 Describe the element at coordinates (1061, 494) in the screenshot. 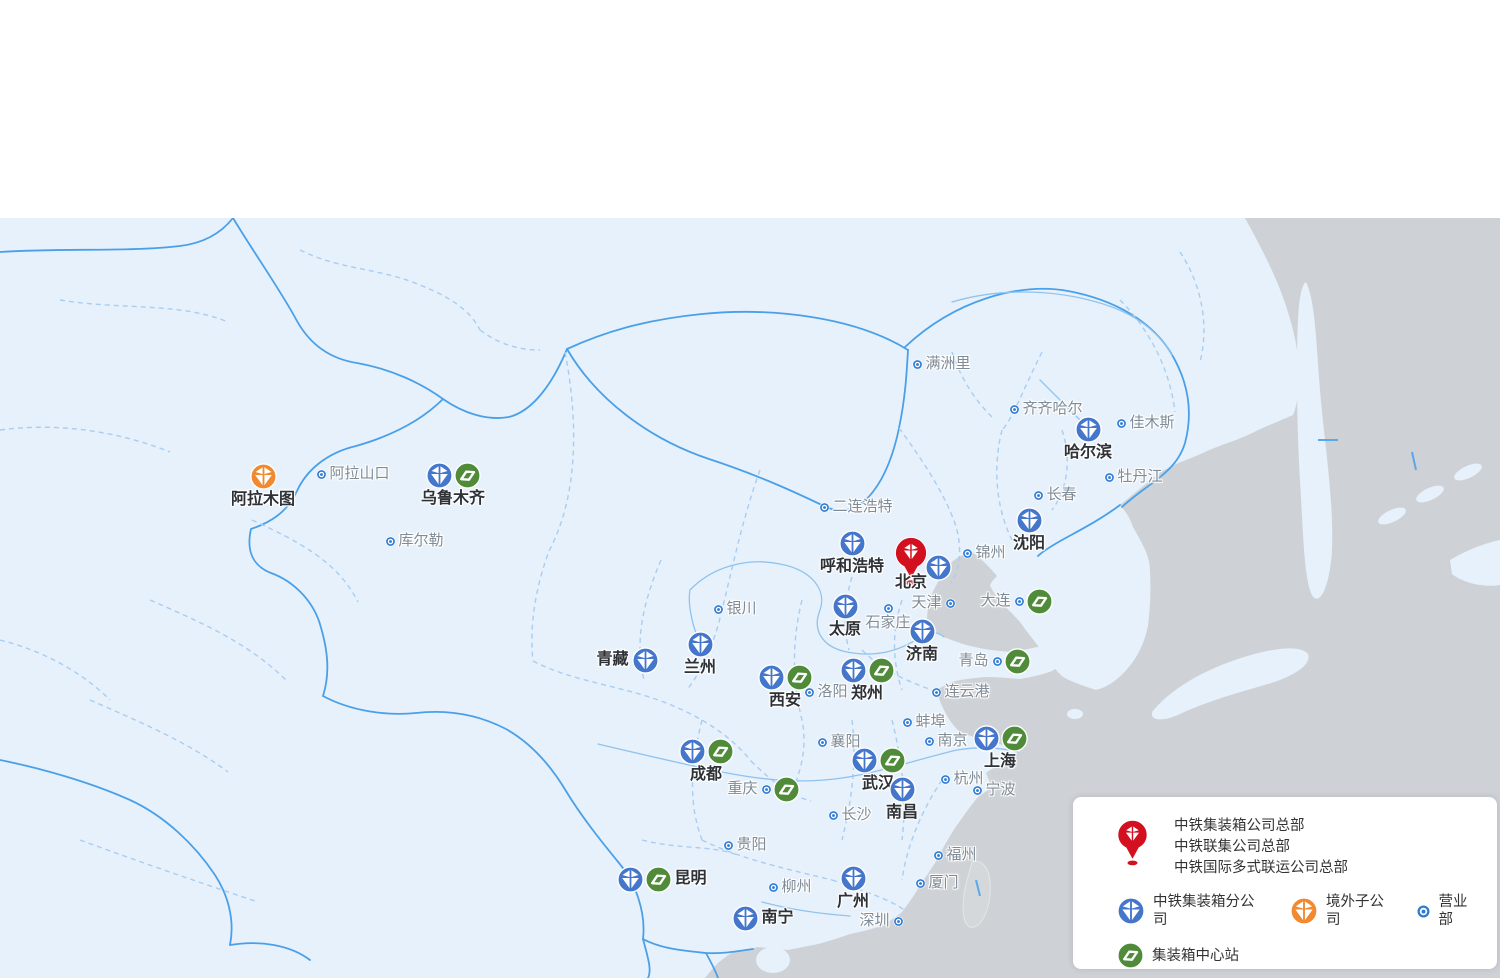

I see `city-label-长春: 长春` at that location.